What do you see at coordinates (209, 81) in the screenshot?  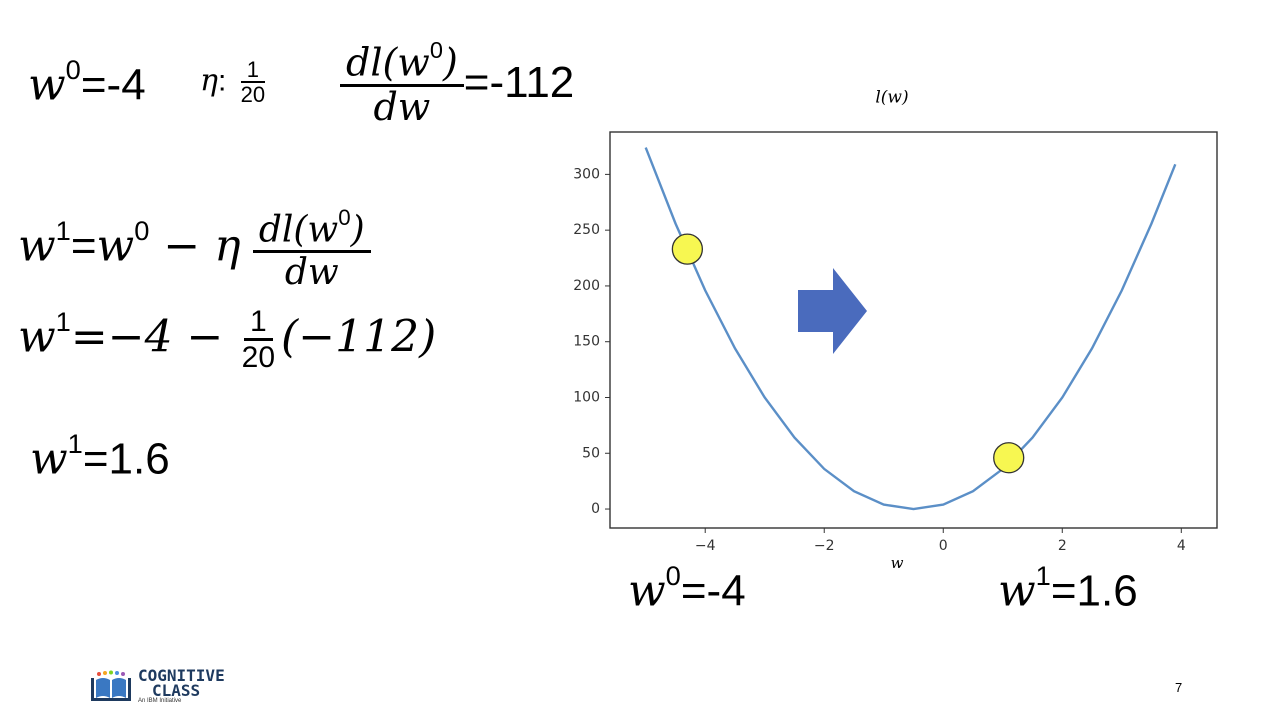 I see `eta-symbol: η` at bounding box center [209, 81].